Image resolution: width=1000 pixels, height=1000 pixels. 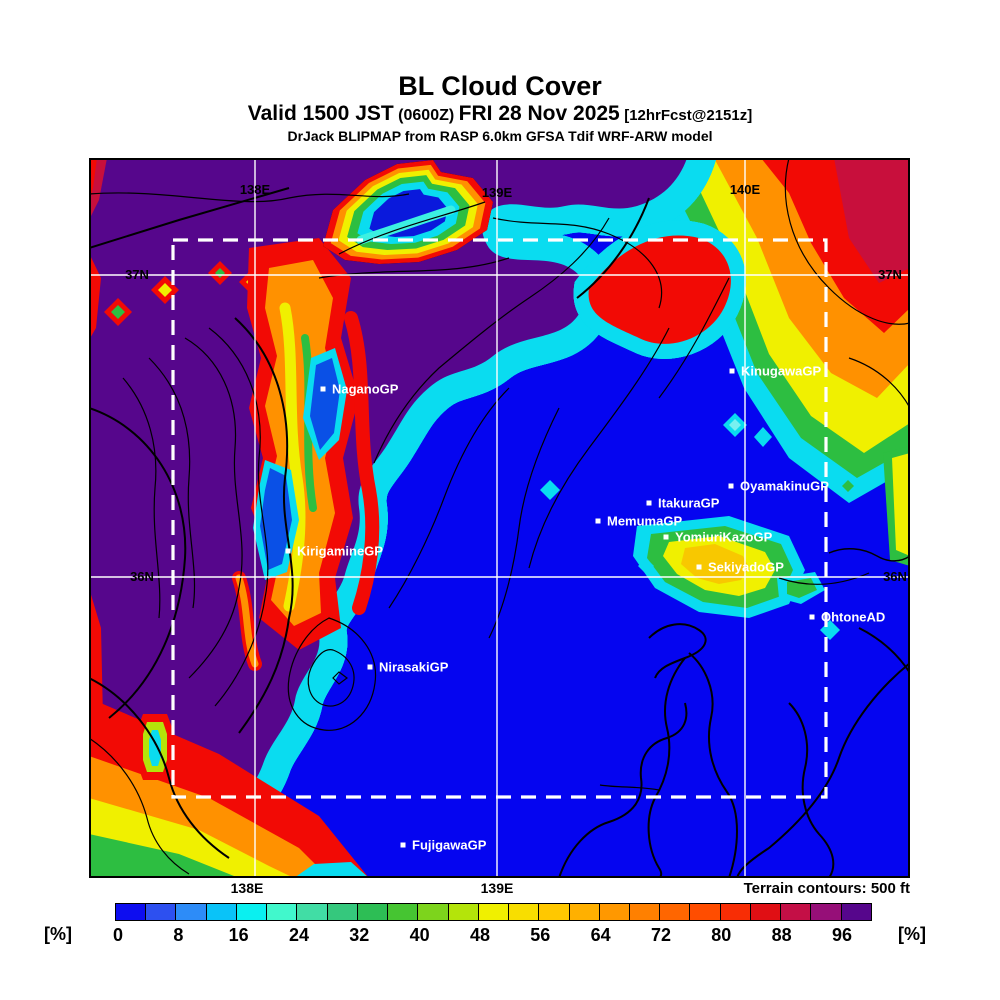 What do you see at coordinates (479, 935) in the screenshot?
I see `colorbar-tick-48: 48` at bounding box center [479, 935].